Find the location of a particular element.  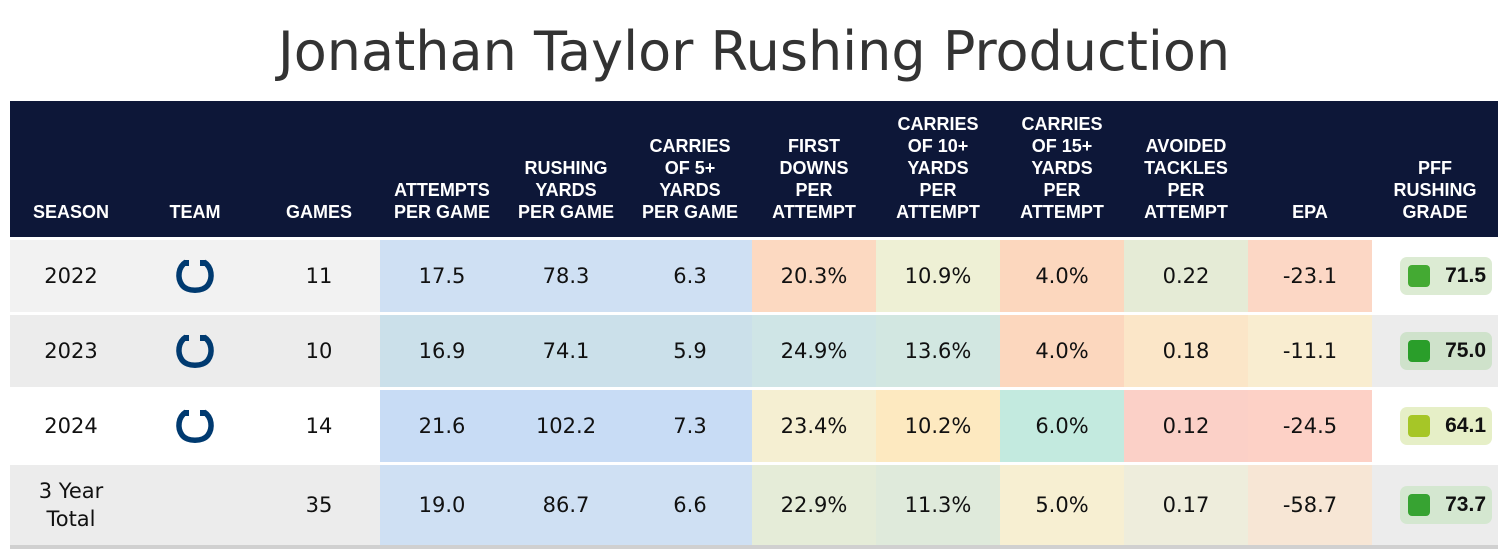

carries-5-plus-value: 6.6 is located at coordinates (690, 505).